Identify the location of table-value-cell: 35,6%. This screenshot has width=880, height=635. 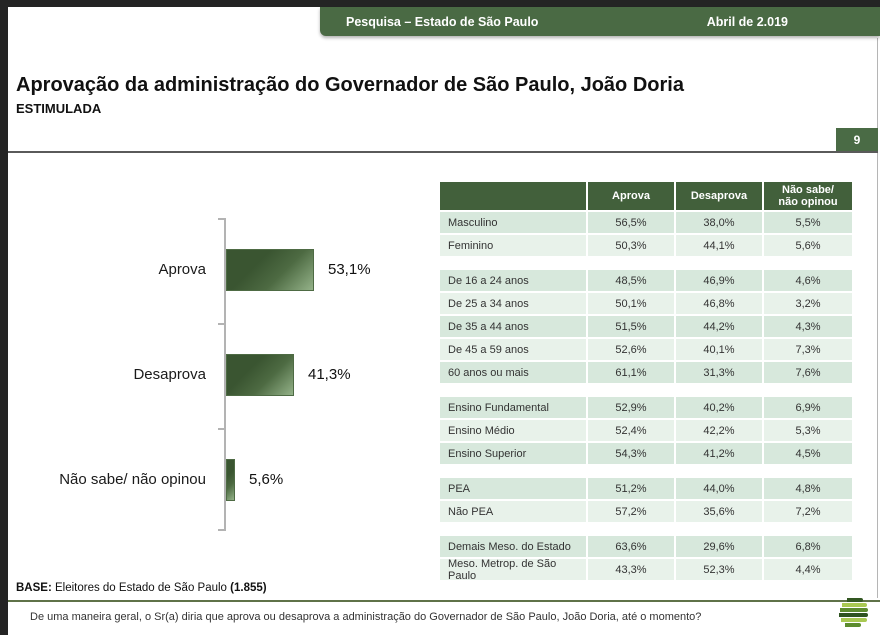
(719, 511).